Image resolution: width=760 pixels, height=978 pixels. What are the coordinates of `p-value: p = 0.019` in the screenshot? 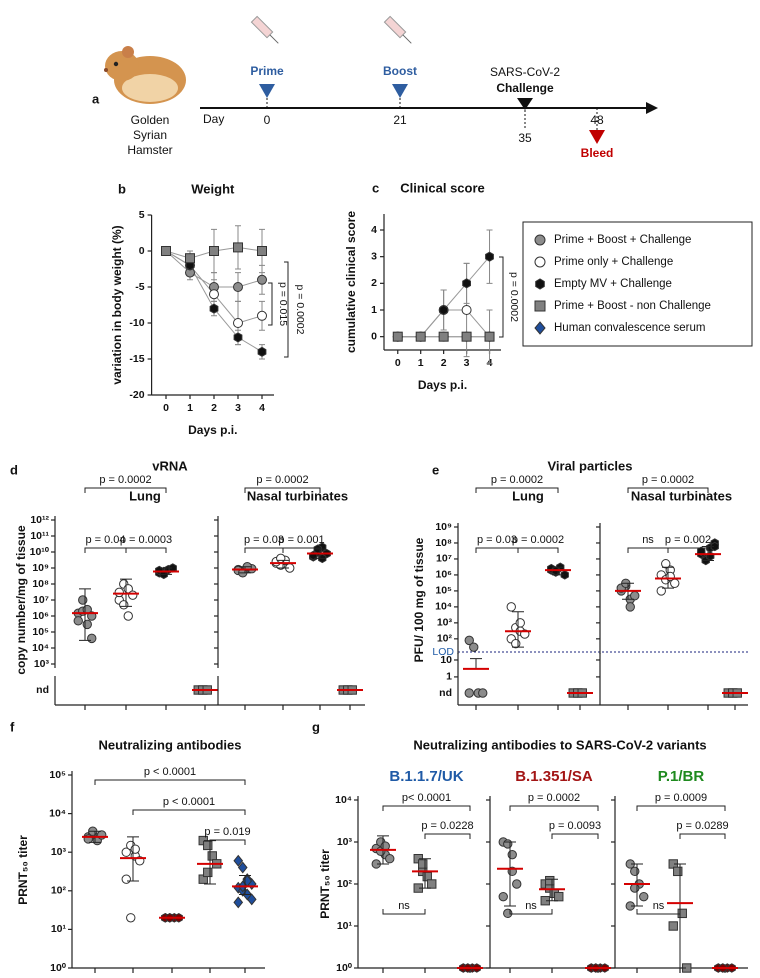 It's located at (227, 832).